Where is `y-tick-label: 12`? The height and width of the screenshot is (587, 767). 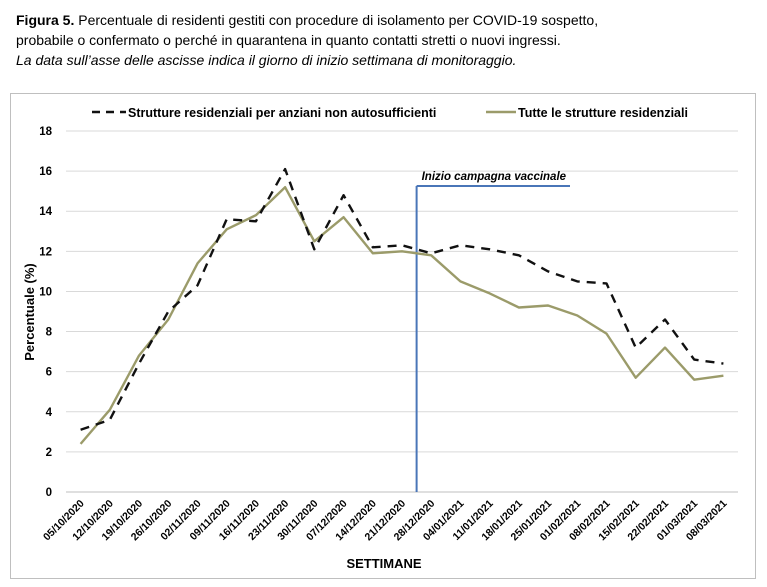 y-tick-label: 12 is located at coordinates (45, 252).